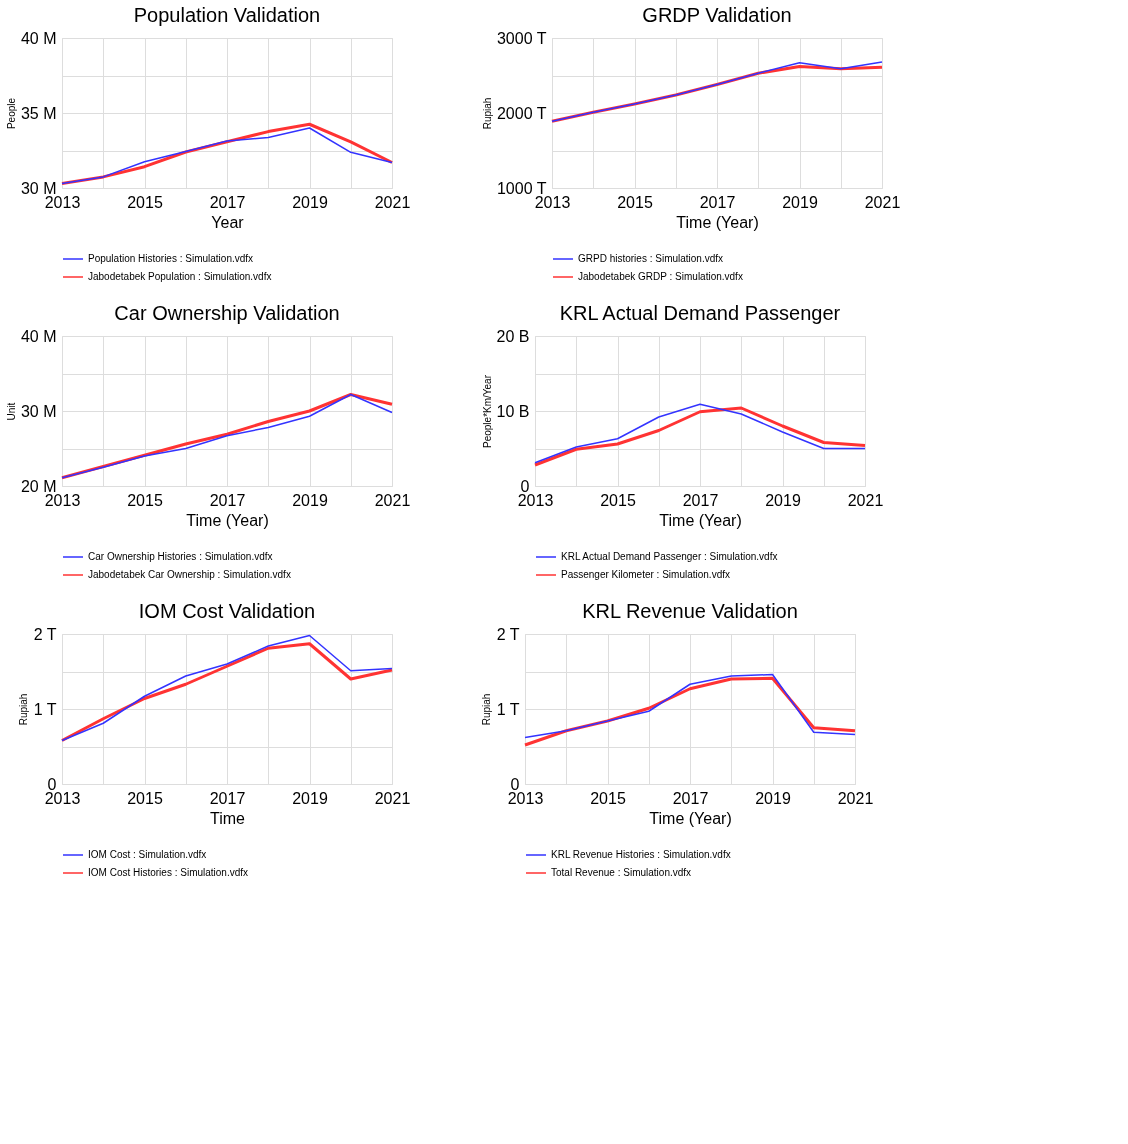  Describe the element at coordinates (11, 113) in the screenshot. I see `y-axis-title: People` at that location.